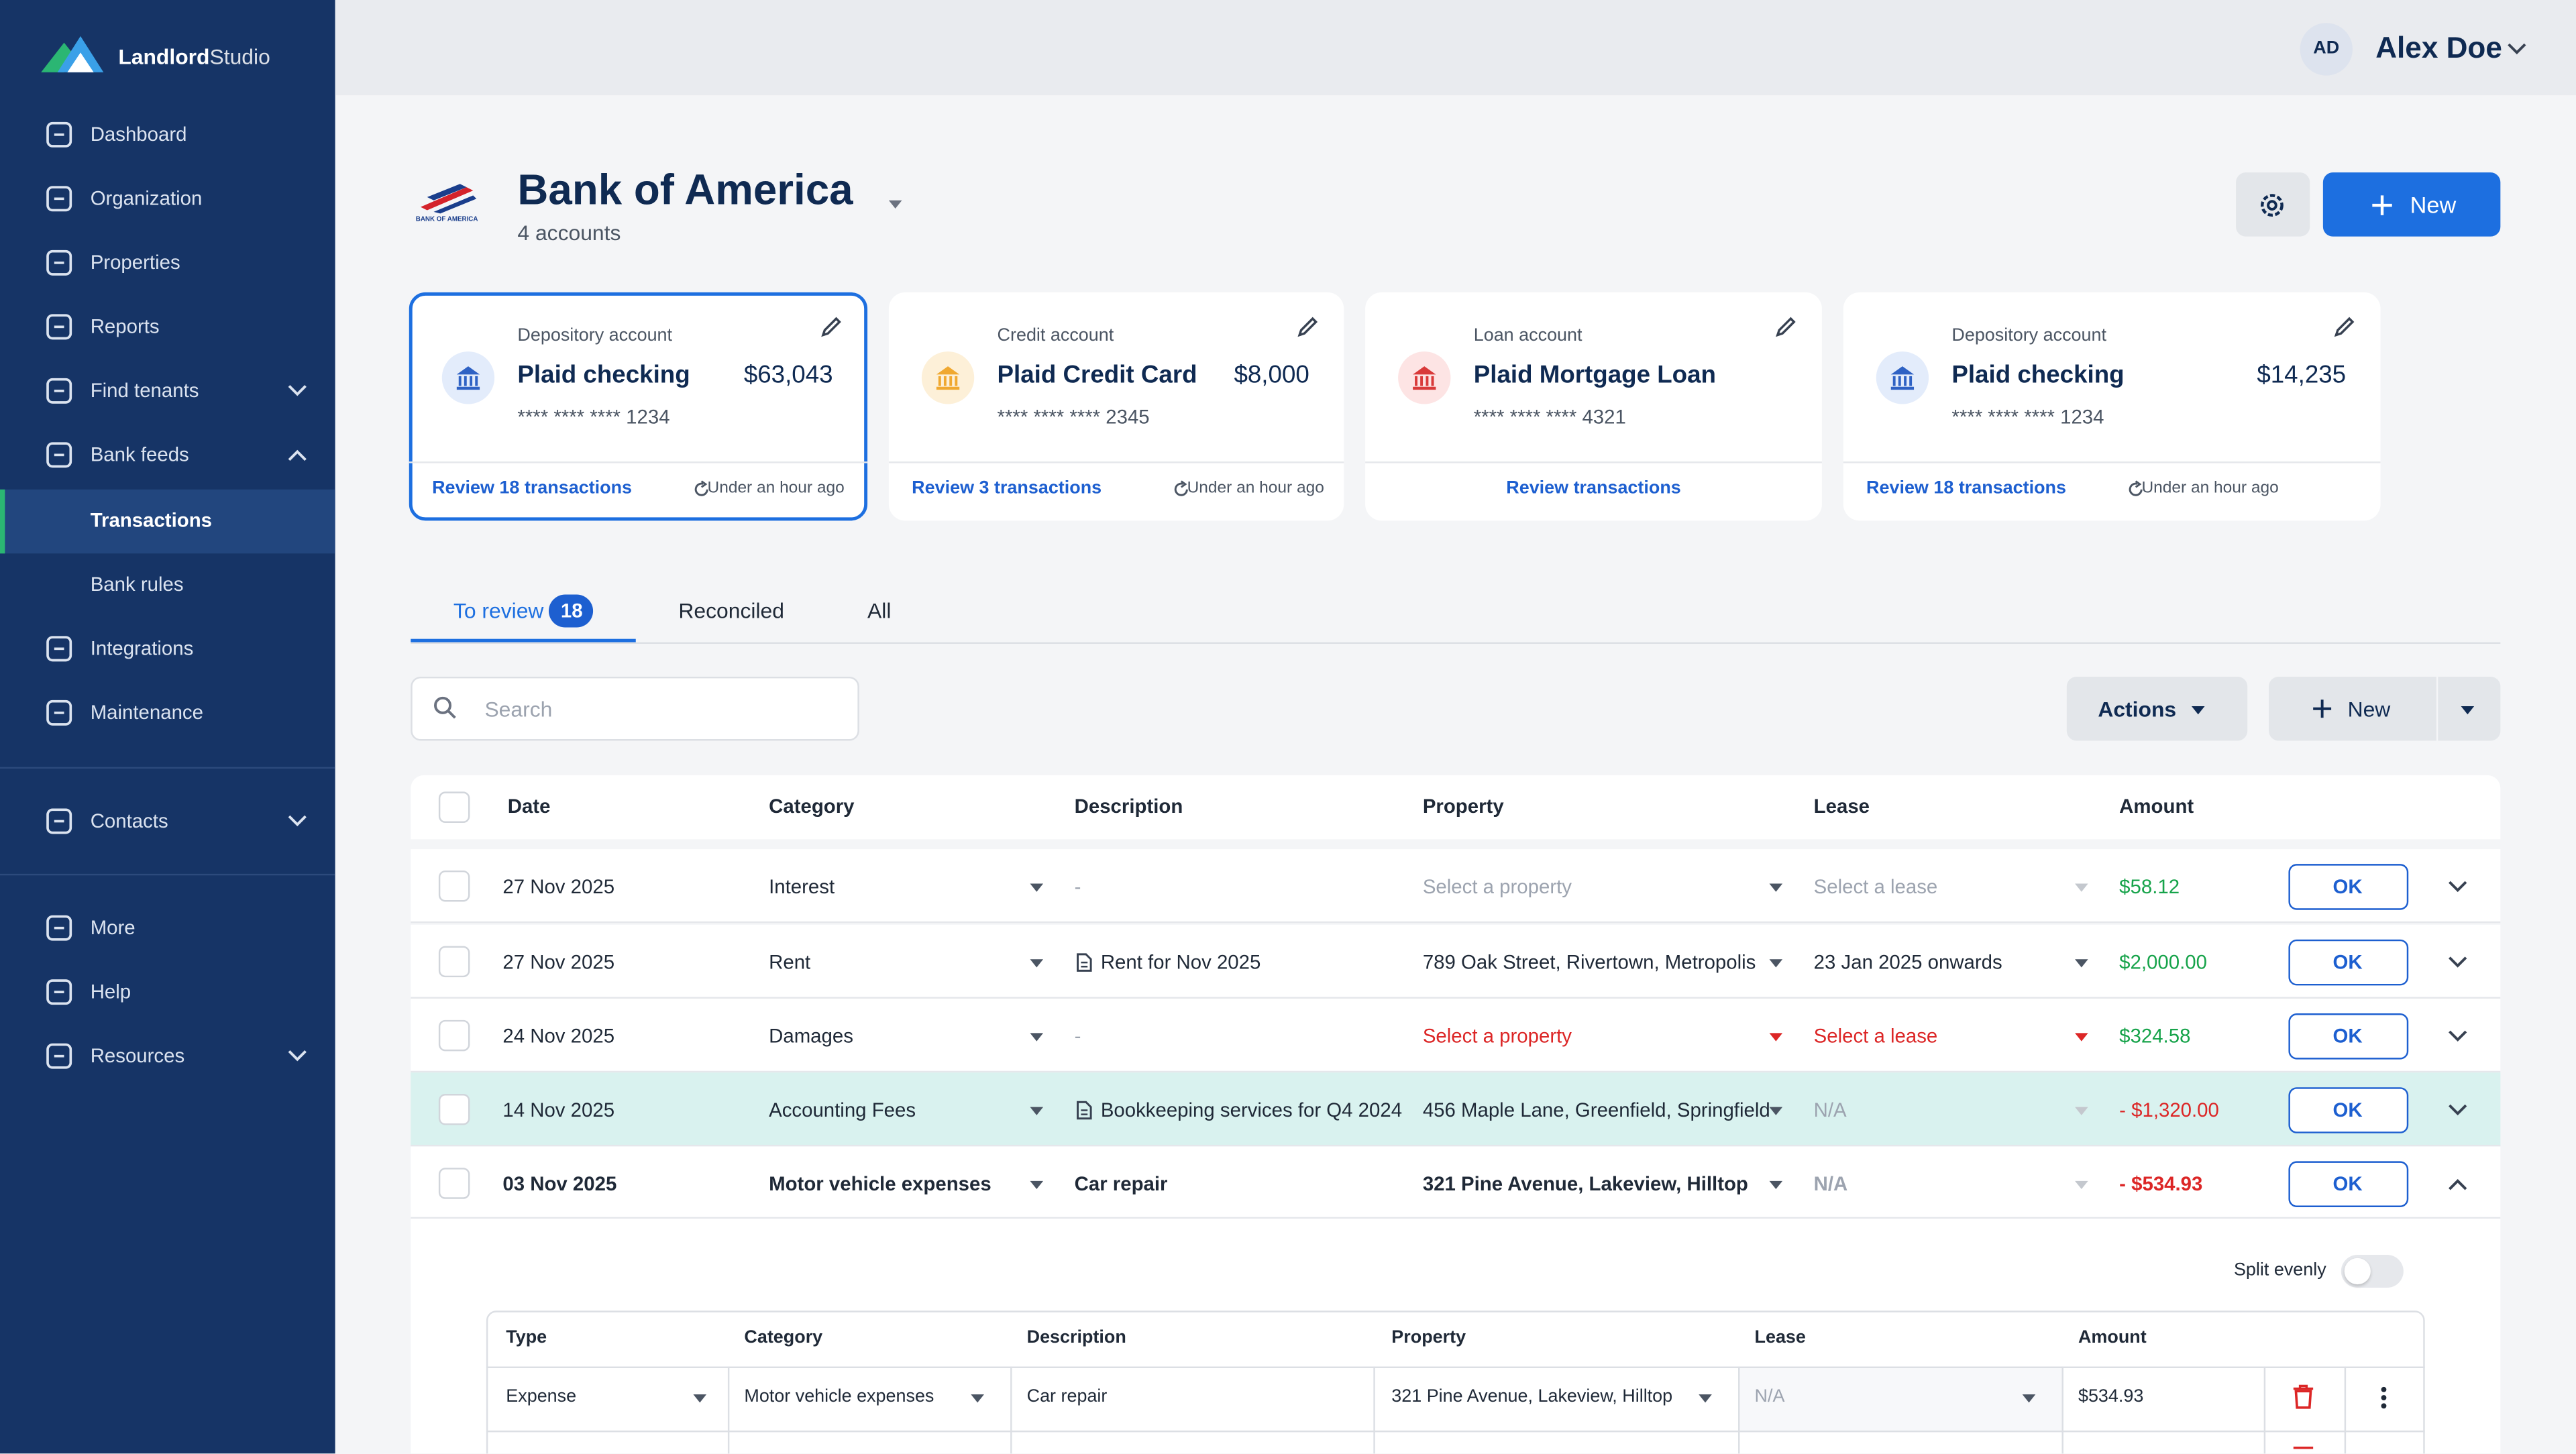 Image resolution: width=2576 pixels, height=1454 pixels. What do you see at coordinates (1593, 488) in the screenshot?
I see `review-link: Review transactions` at bounding box center [1593, 488].